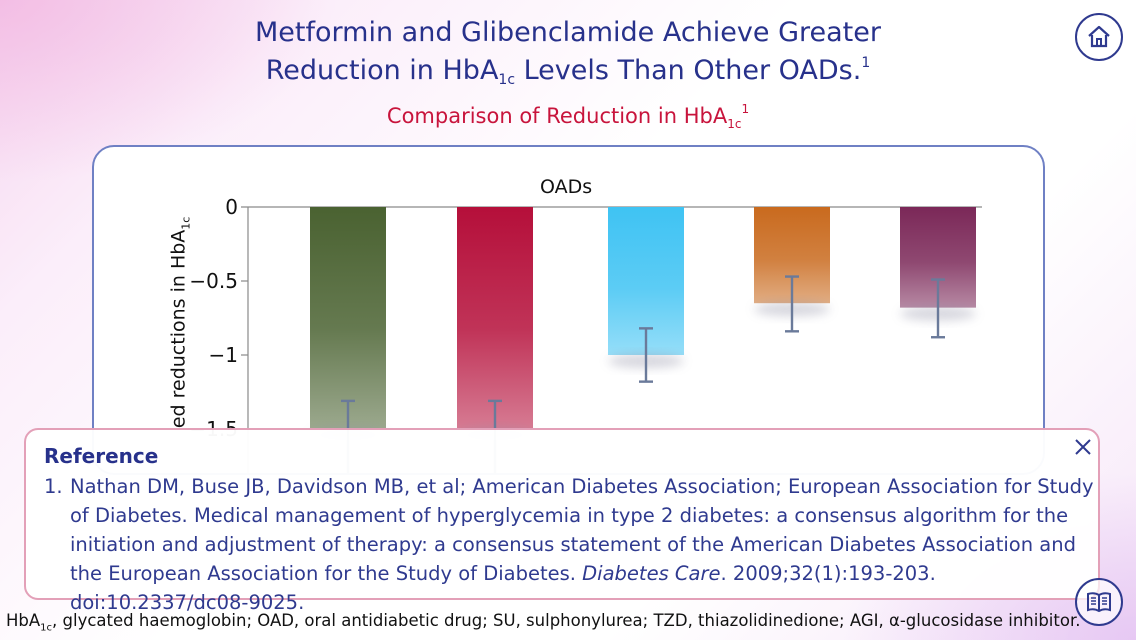 This screenshot has height=640, width=1136. What do you see at coordinates (180, 322) in the screenshot?
I see `y-axis-title: ed reductions in HbA1c` at bounding box center [180, 322].